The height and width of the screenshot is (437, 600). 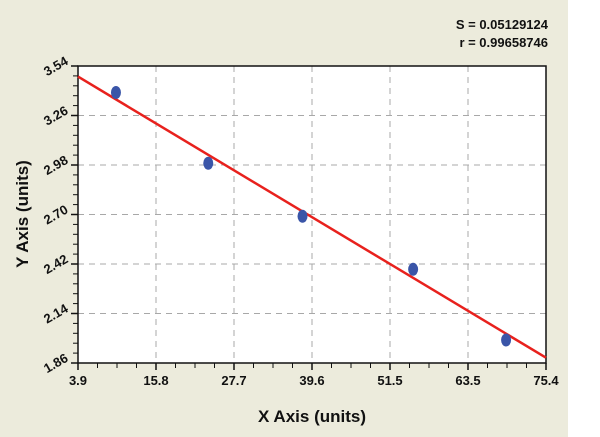 What do you see at coordinates (501, 24) in the screenshot?
I see `s-value: S = 0.05129124` at bounding box center [501, 24].